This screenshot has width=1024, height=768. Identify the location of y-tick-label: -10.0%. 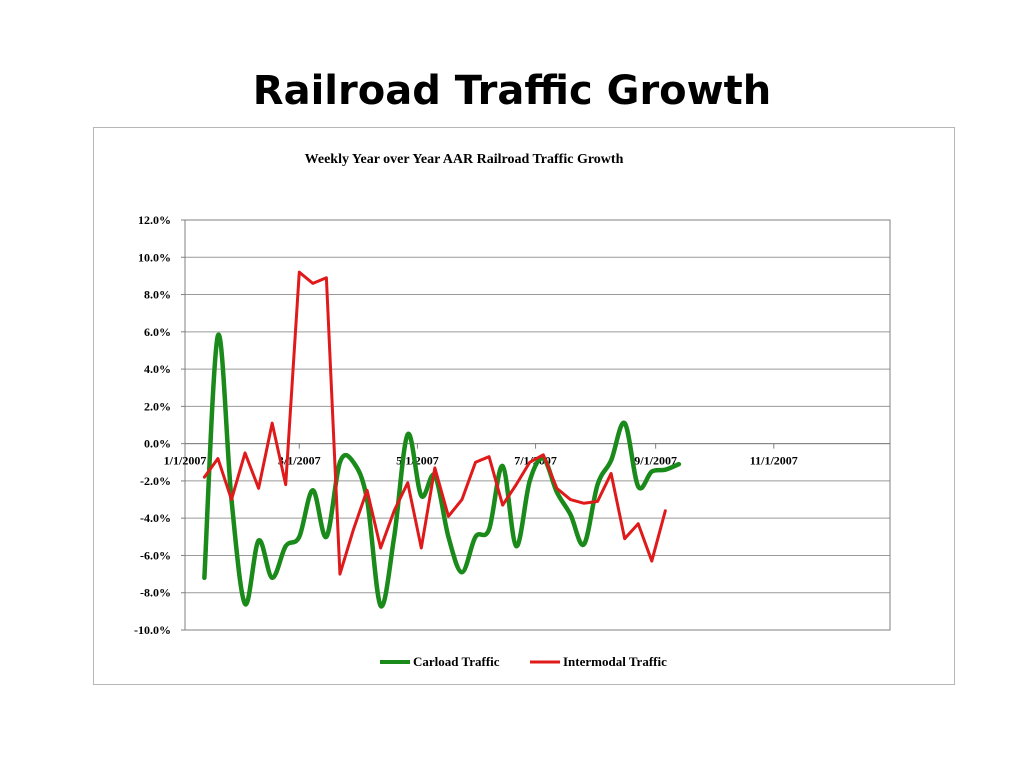
(152, 630).